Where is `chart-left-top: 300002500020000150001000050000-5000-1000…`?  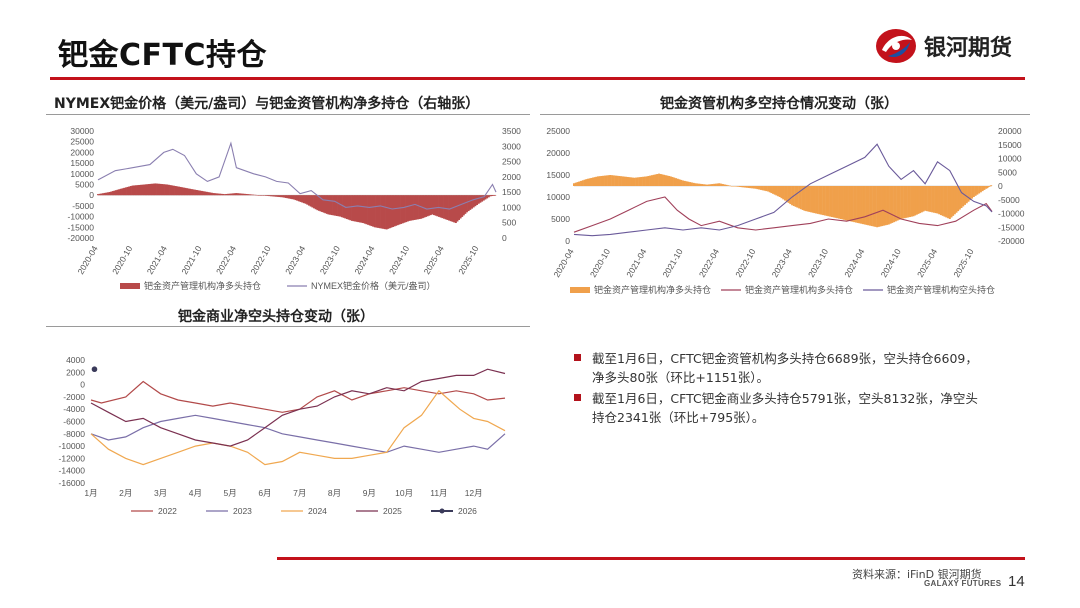 chart-left-top: 300002500020000150001000050000-5000-1000… is located at coordinates (295, 208).